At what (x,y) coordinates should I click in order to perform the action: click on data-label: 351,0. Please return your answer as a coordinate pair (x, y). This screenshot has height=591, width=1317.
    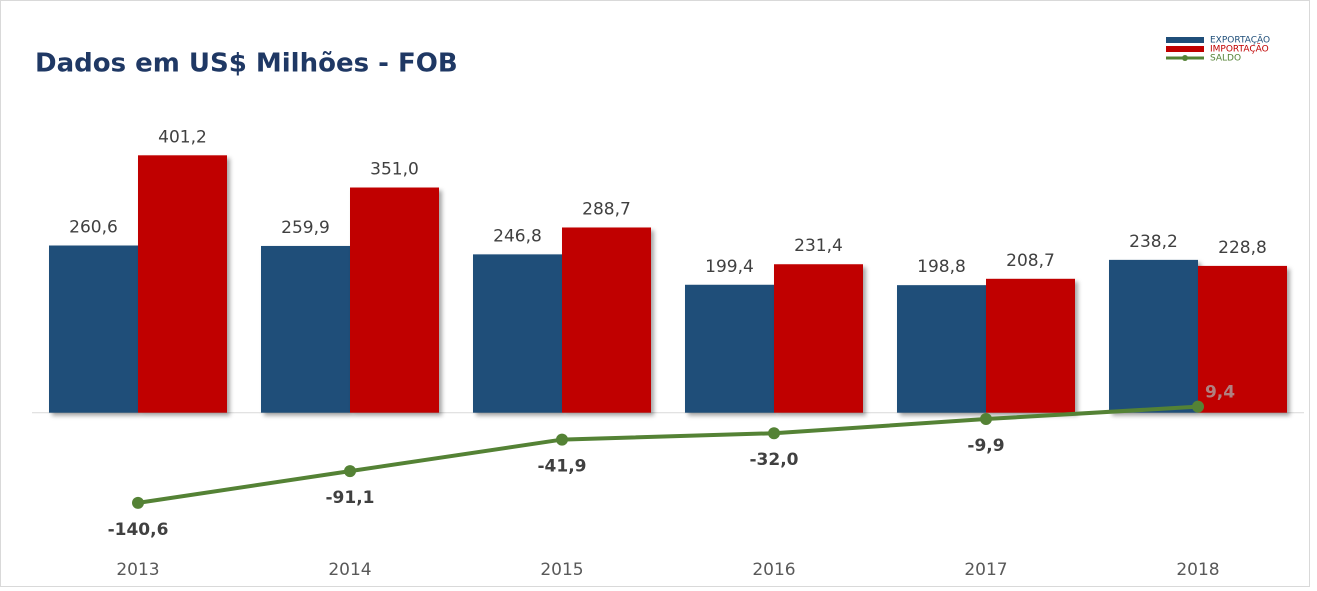
    Looking at the image, I should click on (394, 170).